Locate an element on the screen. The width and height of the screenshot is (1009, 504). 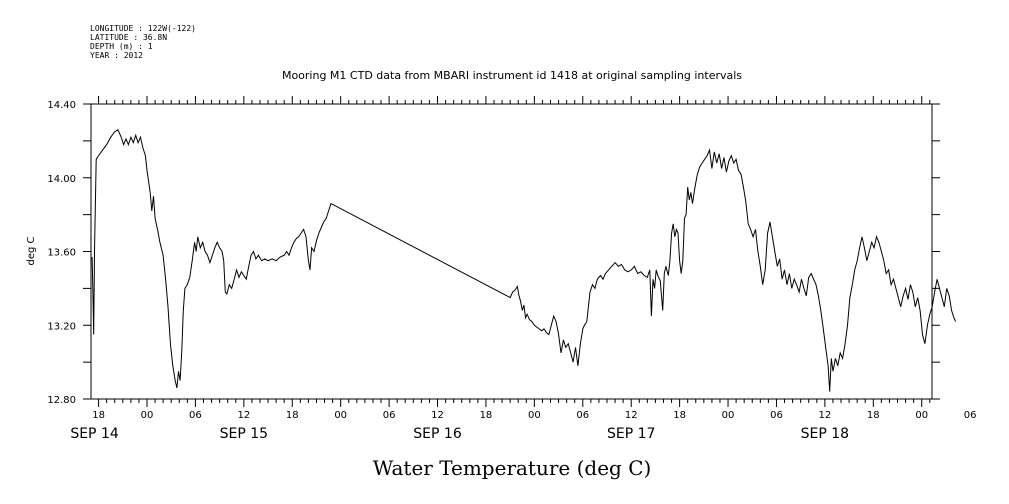
y-axis-label: deg C is located at coordinates (31, 250).